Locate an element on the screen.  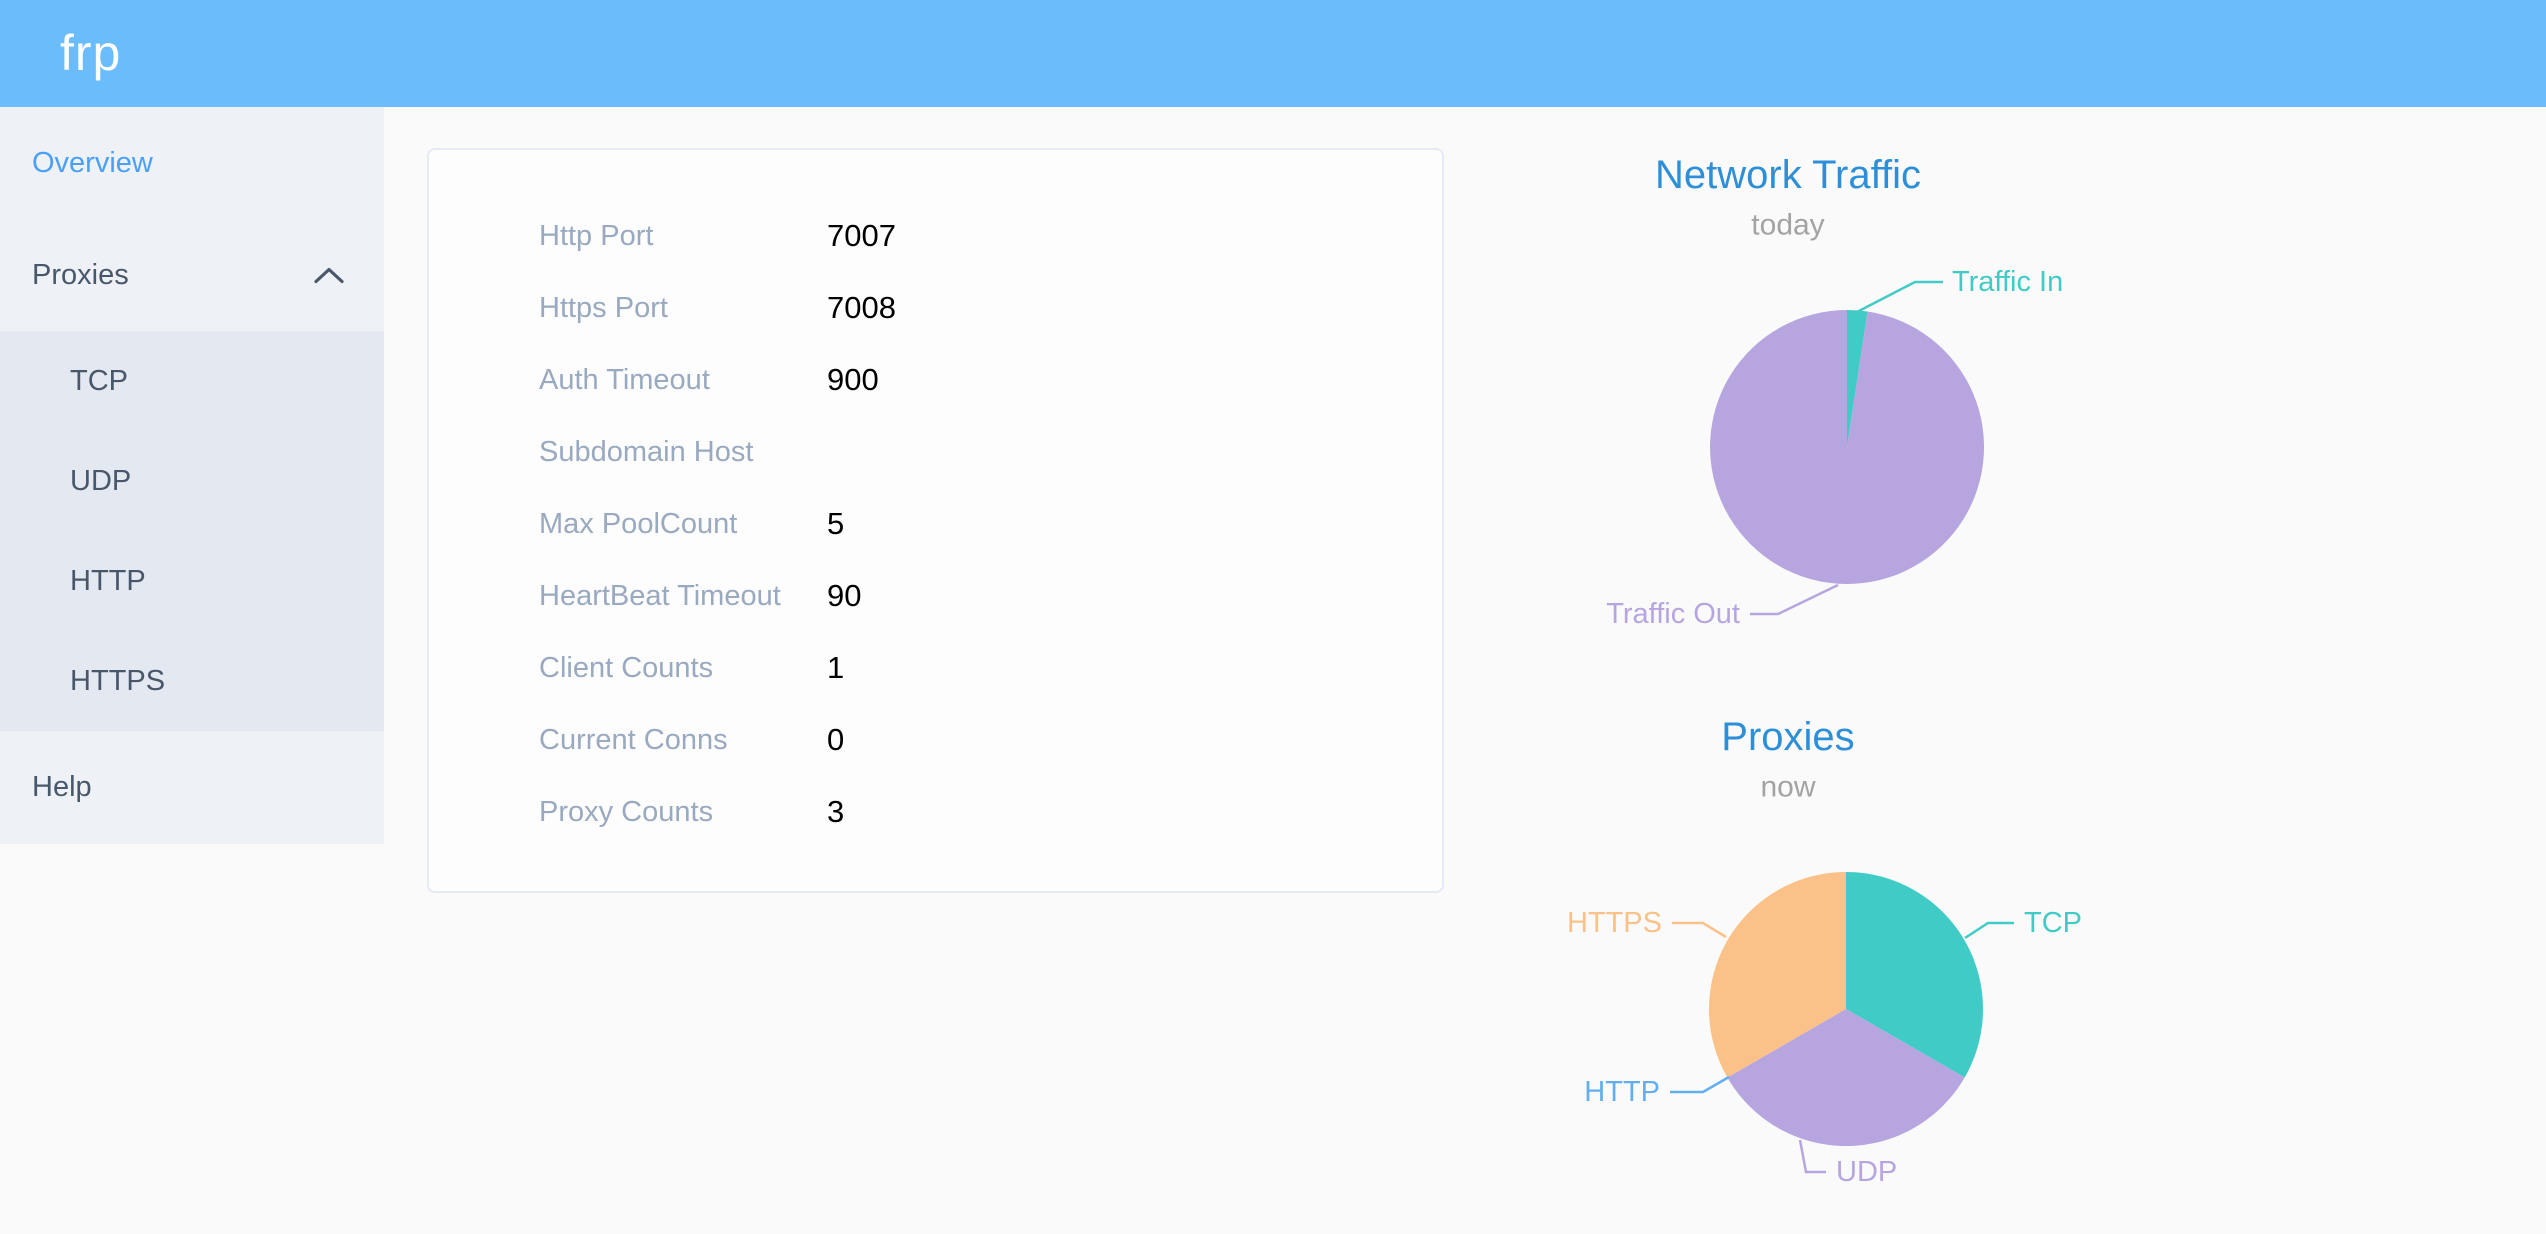
proxies-submenu: TCP UDP HTTP HTTPS is located at coordinates (192, 531).